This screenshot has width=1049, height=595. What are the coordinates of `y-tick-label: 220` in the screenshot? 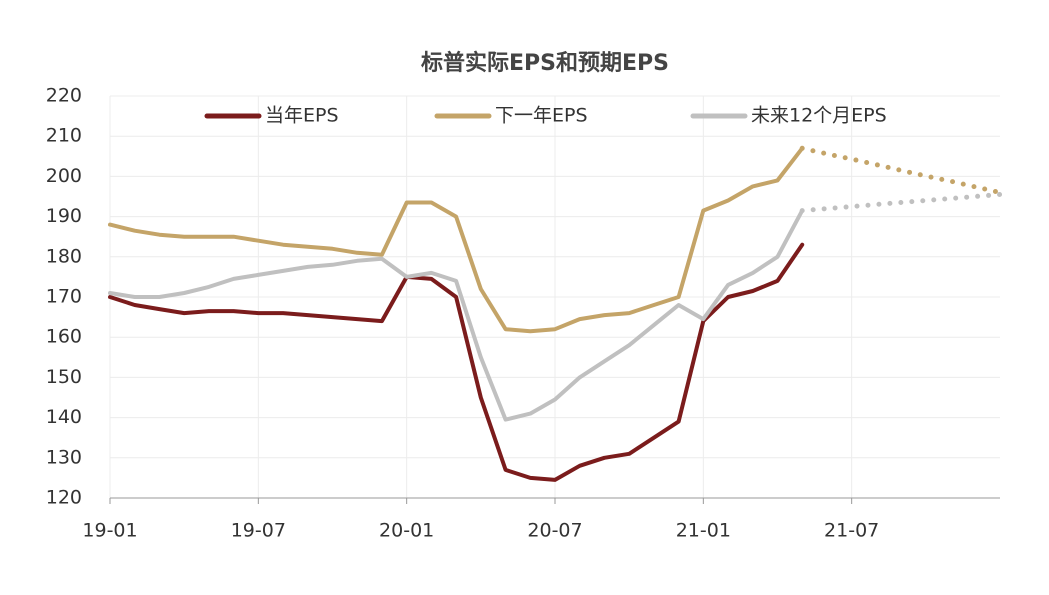 It's located at (64, 96).